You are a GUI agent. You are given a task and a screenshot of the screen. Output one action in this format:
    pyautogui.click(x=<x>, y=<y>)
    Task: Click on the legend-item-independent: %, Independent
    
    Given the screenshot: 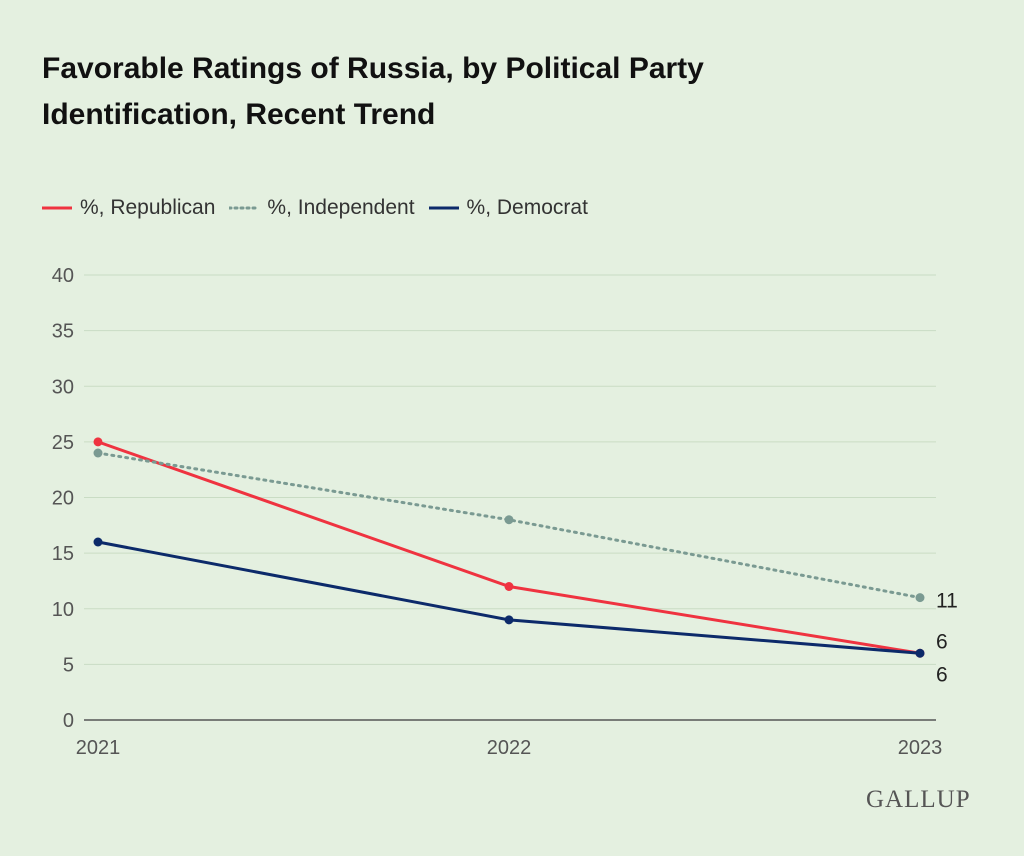 What is the action you would take?
    pyautogui.click(x=322, y=208)
    